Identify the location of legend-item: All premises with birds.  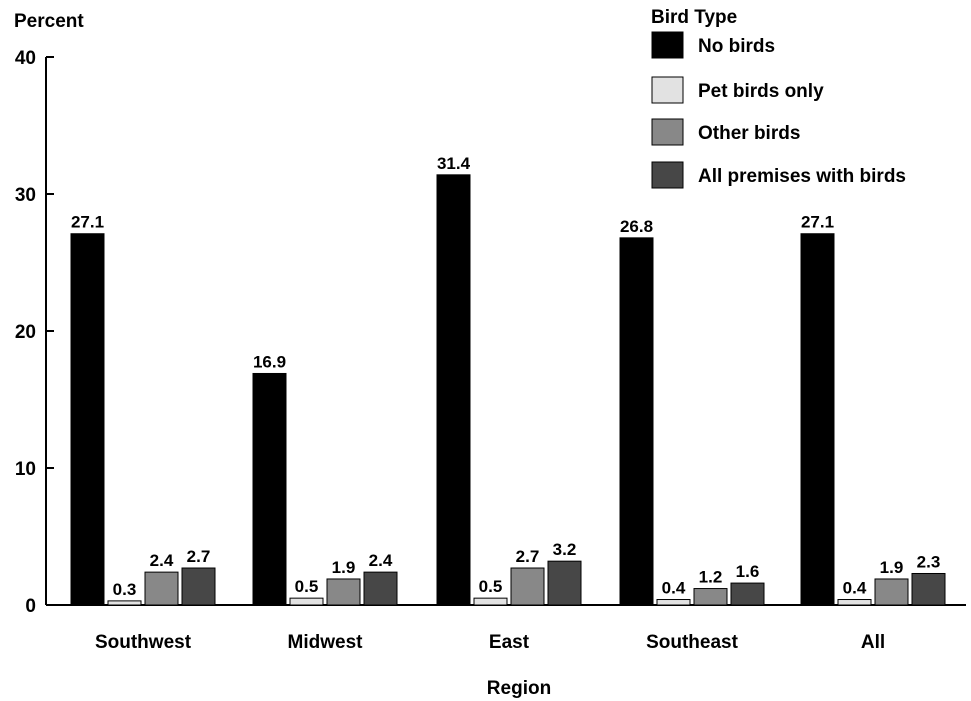
(778, 175).